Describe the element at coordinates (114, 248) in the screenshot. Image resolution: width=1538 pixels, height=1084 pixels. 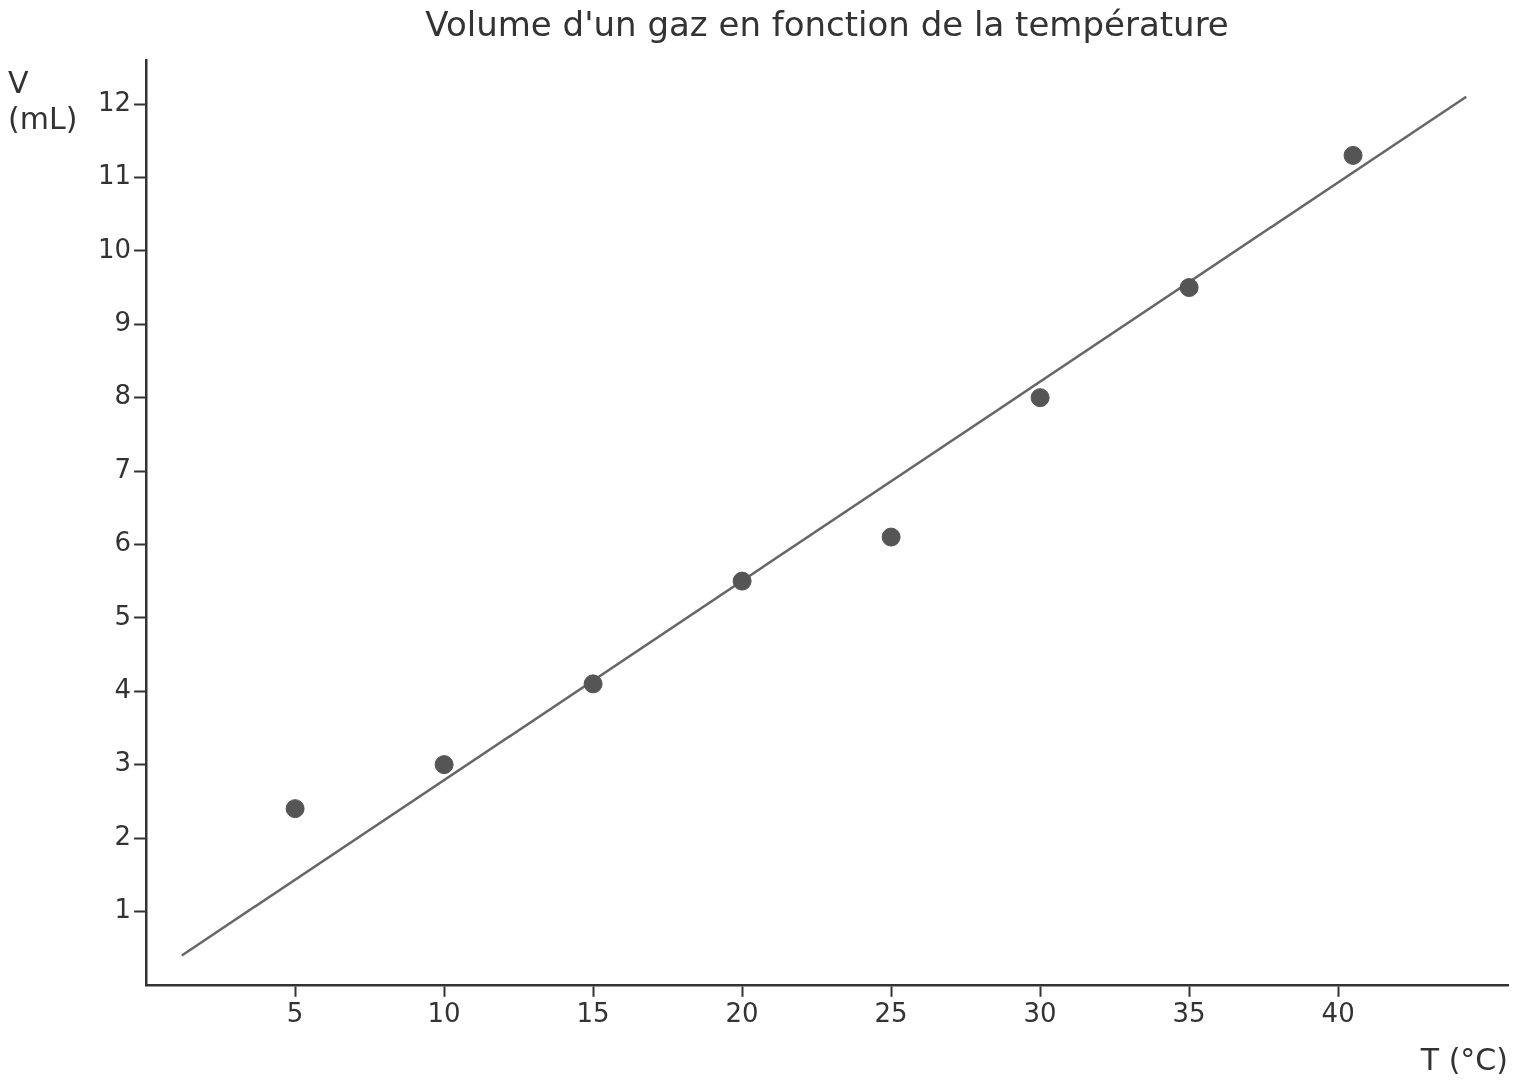
I see `y-tick-label: 10` at that location.